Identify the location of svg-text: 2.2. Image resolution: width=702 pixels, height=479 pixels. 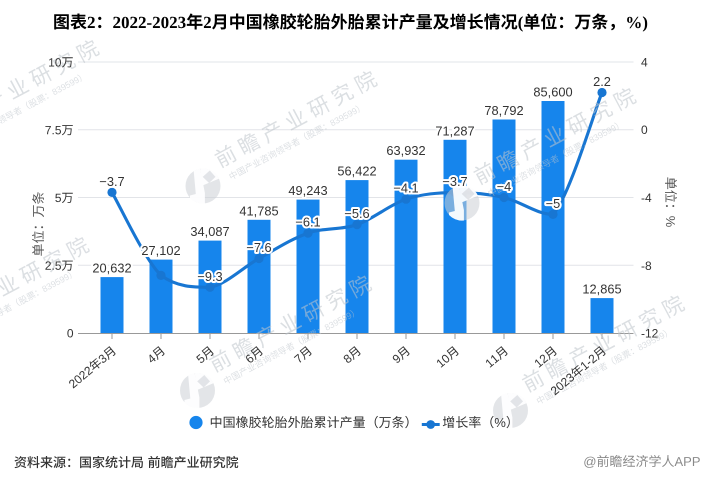
(602, 81).